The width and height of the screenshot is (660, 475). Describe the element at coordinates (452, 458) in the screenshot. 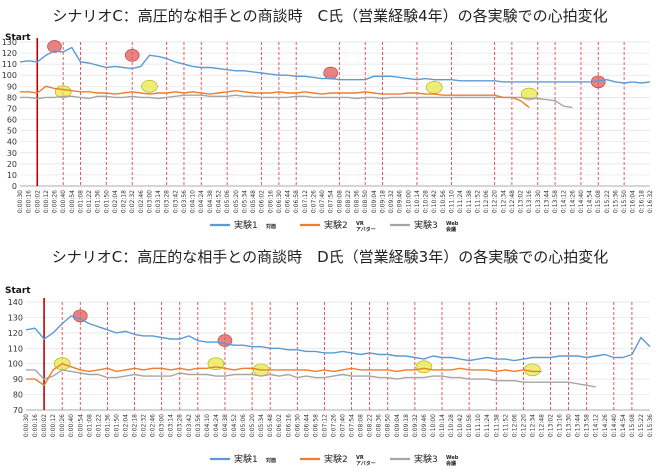

I see `legend-sublabel: Web` at that location.